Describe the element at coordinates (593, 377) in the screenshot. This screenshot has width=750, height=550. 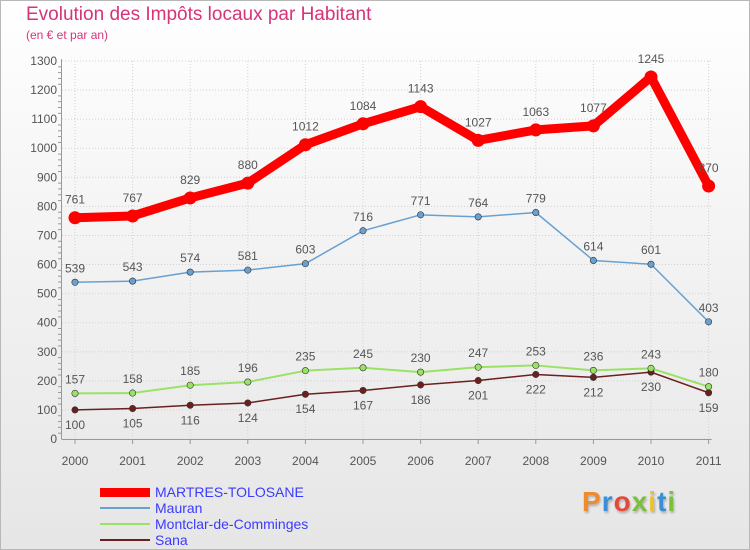
I see `data-point-sana-2009` at that location.